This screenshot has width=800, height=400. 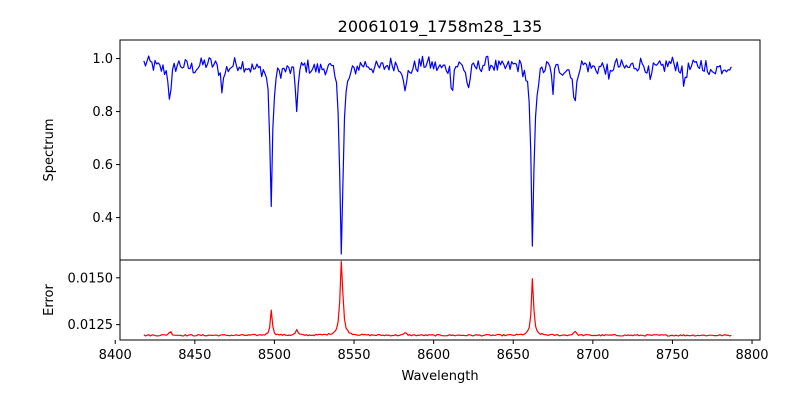 I want to click on xtick-label: 8600, so click(x=433, y=355).